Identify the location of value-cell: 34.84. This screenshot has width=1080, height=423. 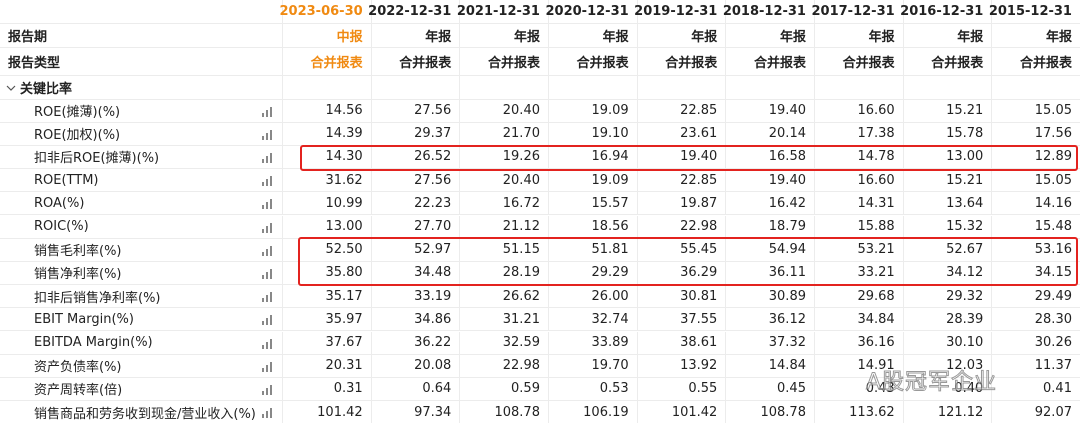
(858, 320).